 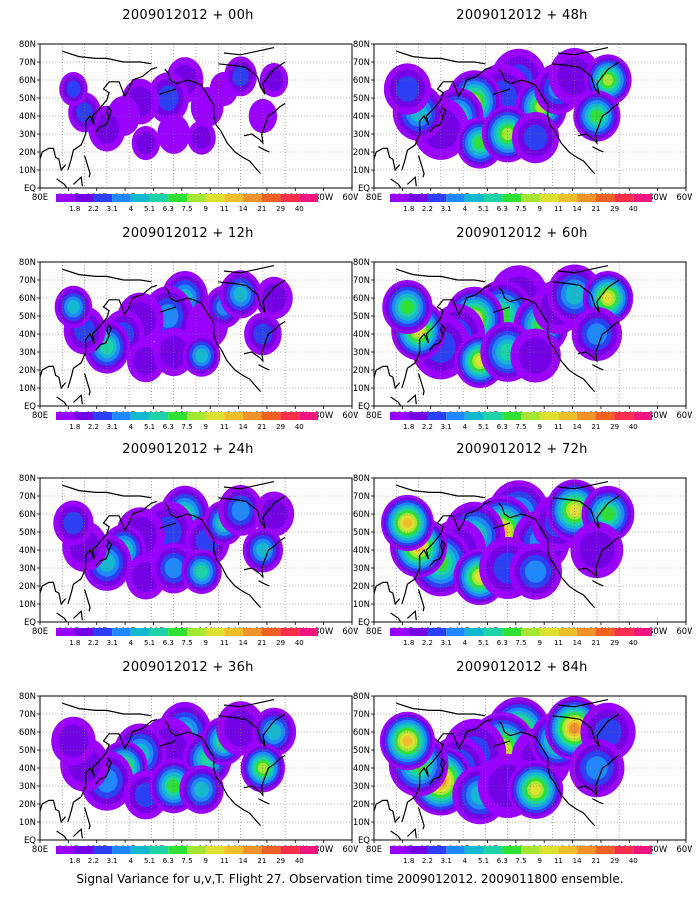 I want to click on panel-title: 2009012012 + 84h, so click(x=522, y=667).